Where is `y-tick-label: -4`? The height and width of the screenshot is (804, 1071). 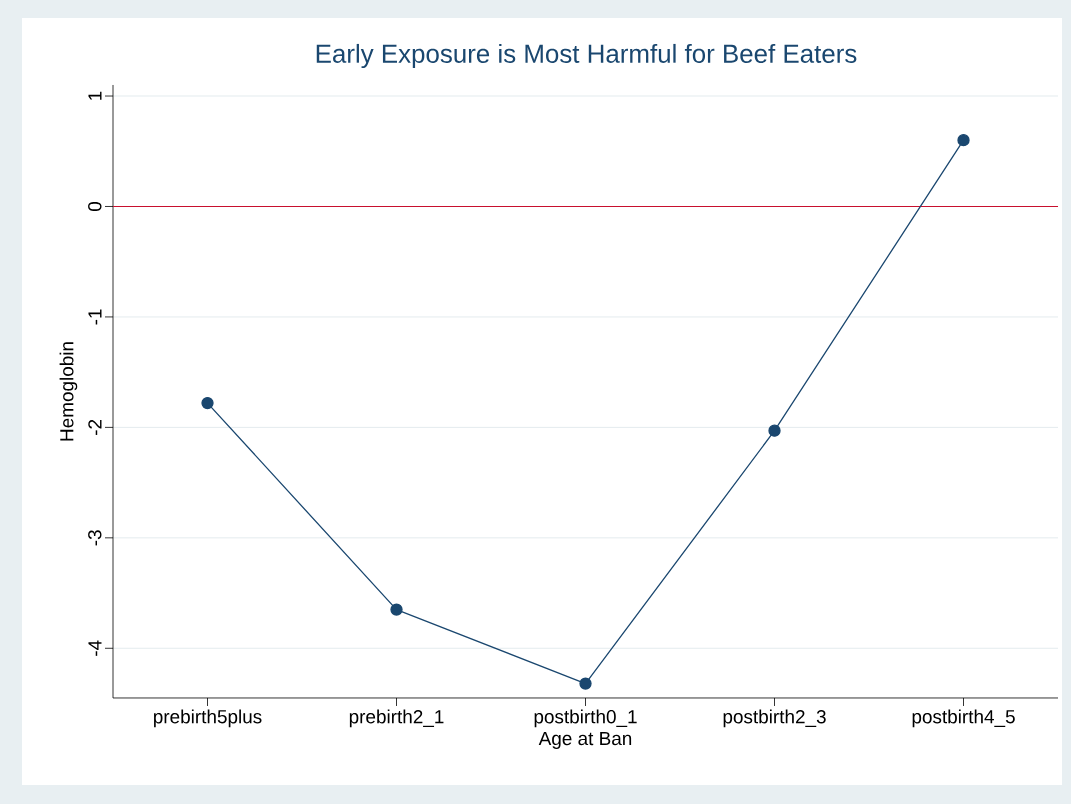 y-tick-label: -4 is located at coordinates (95, 648).